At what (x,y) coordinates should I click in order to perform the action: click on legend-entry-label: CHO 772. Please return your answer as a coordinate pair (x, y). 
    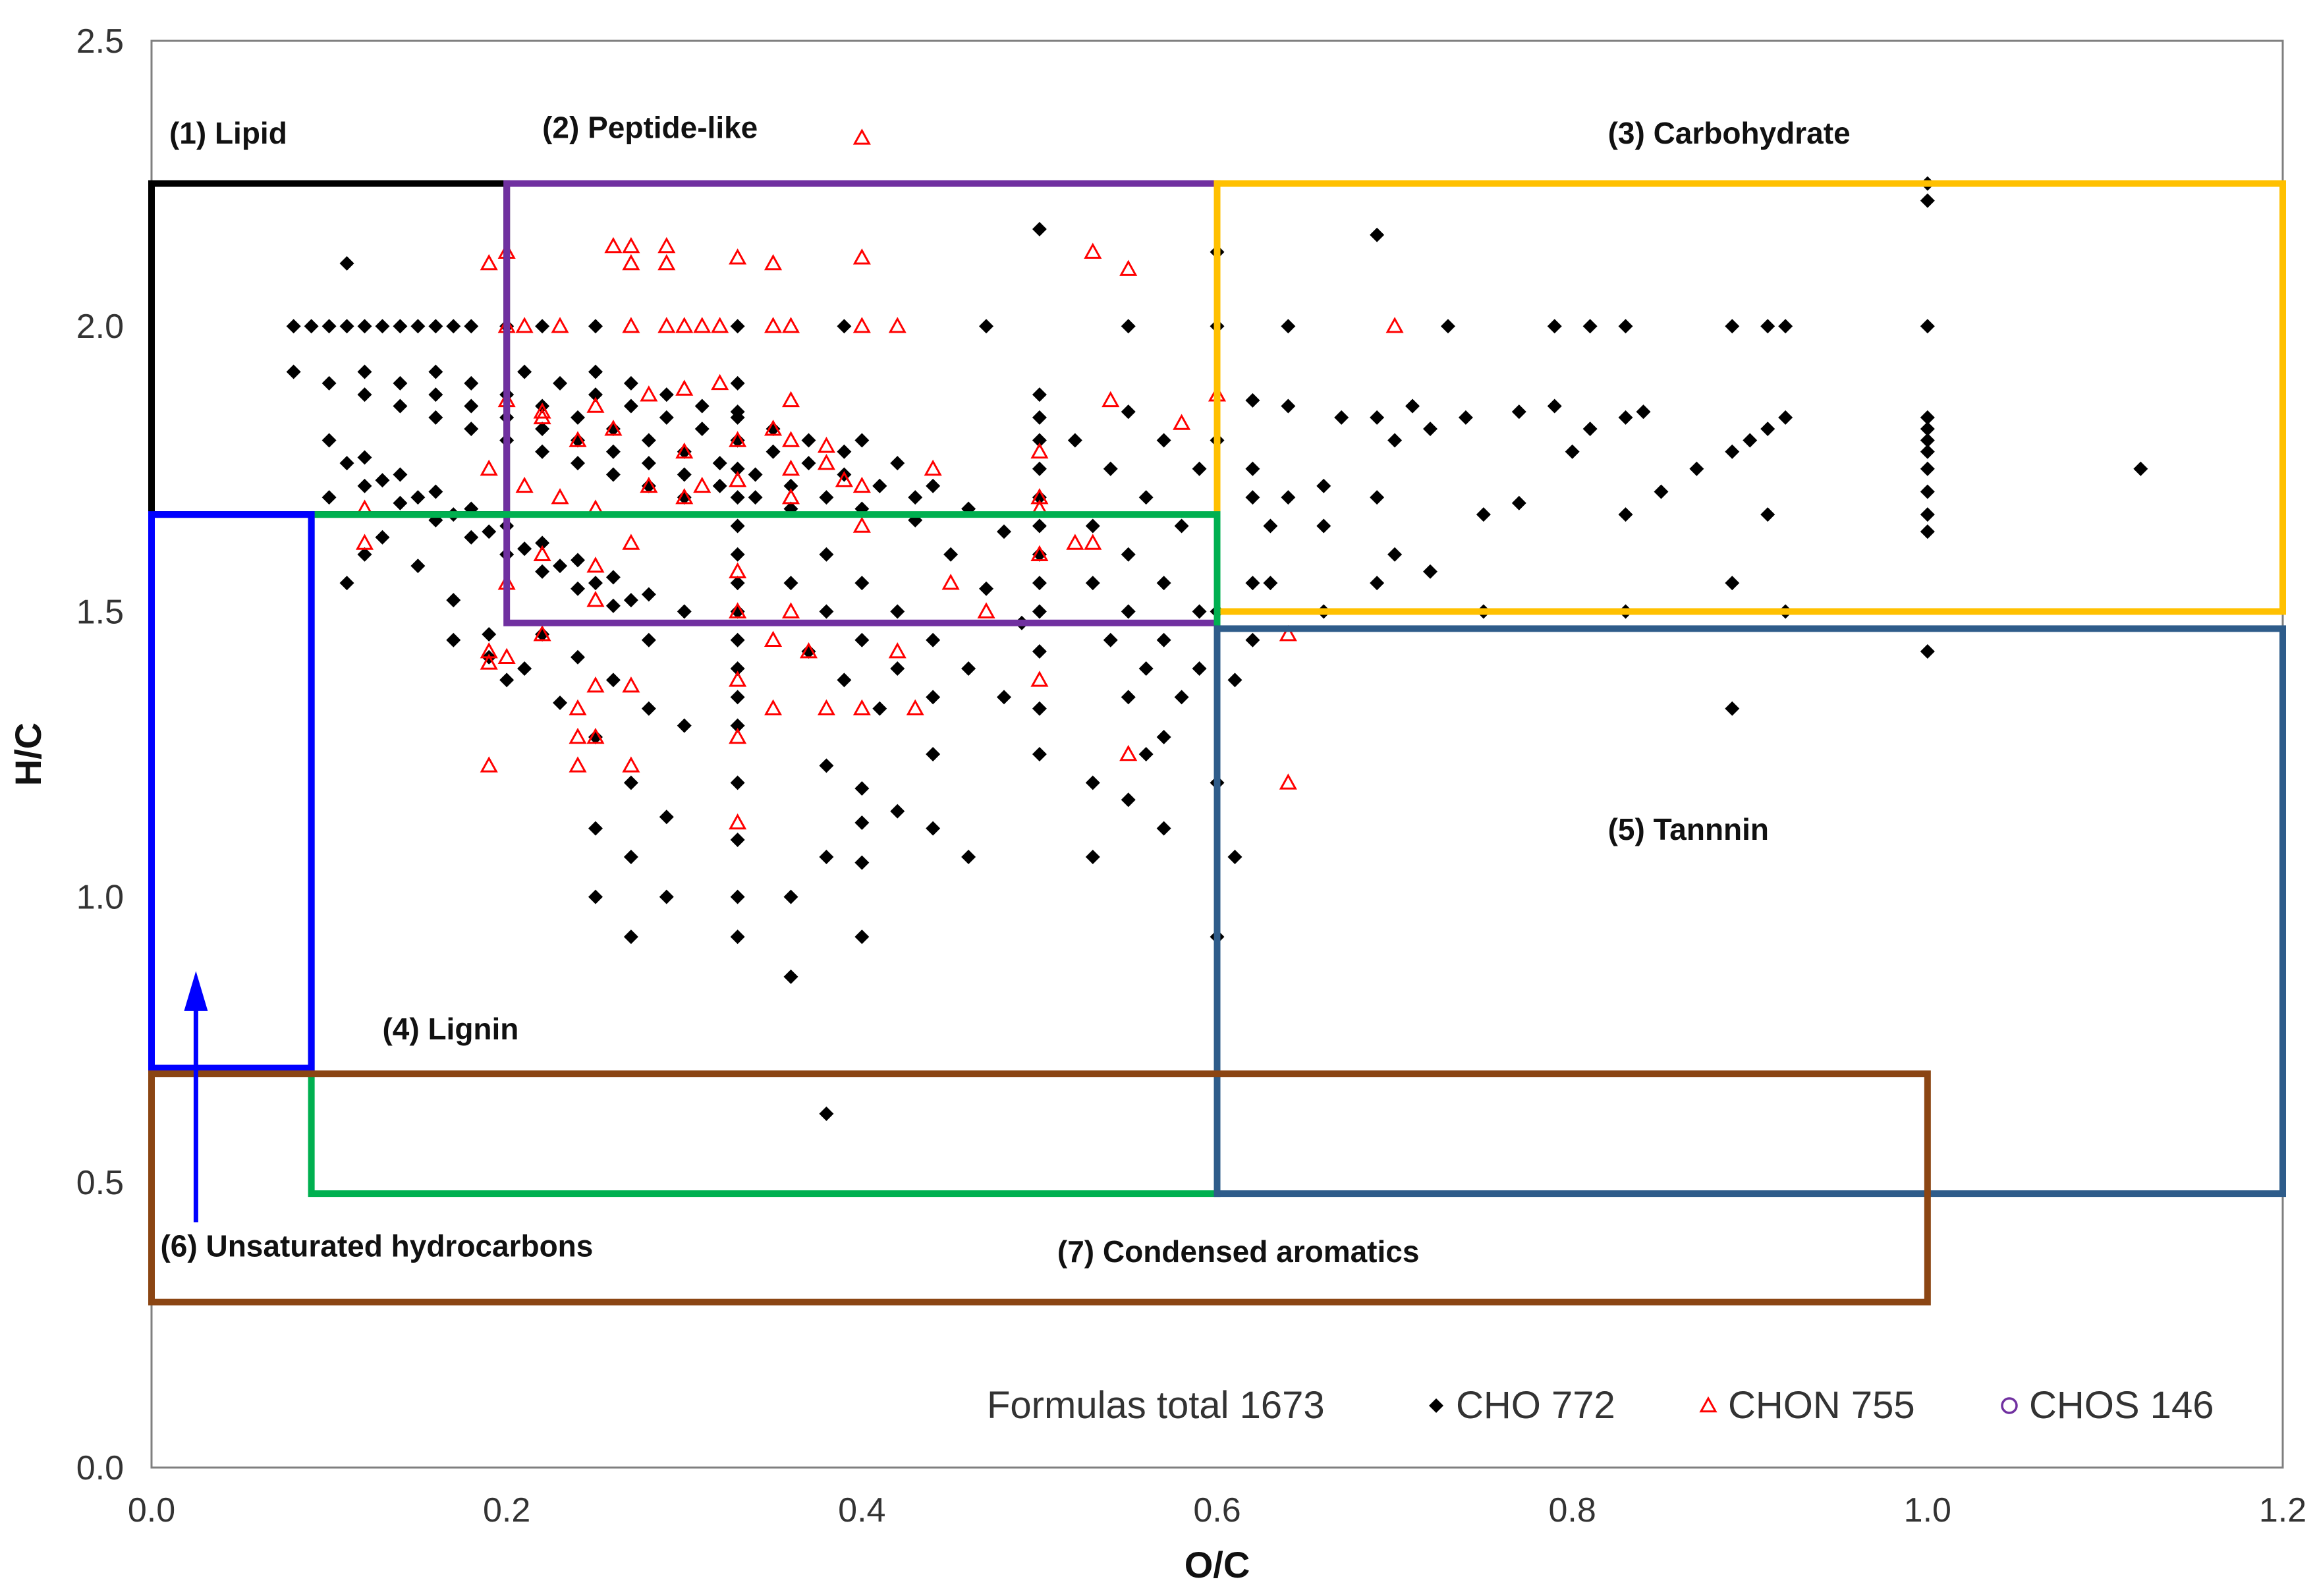
    Looking at the image, I should click on (1535, 1405).